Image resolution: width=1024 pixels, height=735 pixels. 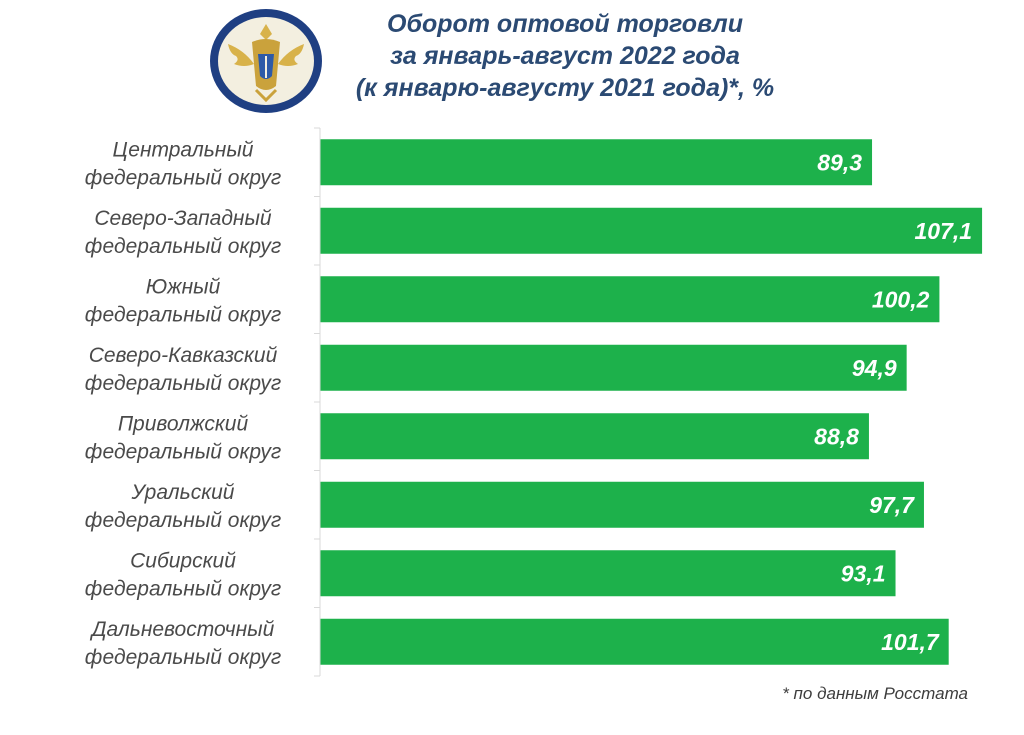 I want to click on bar-value-label-5: 88,8, so click(x=836, y=436).